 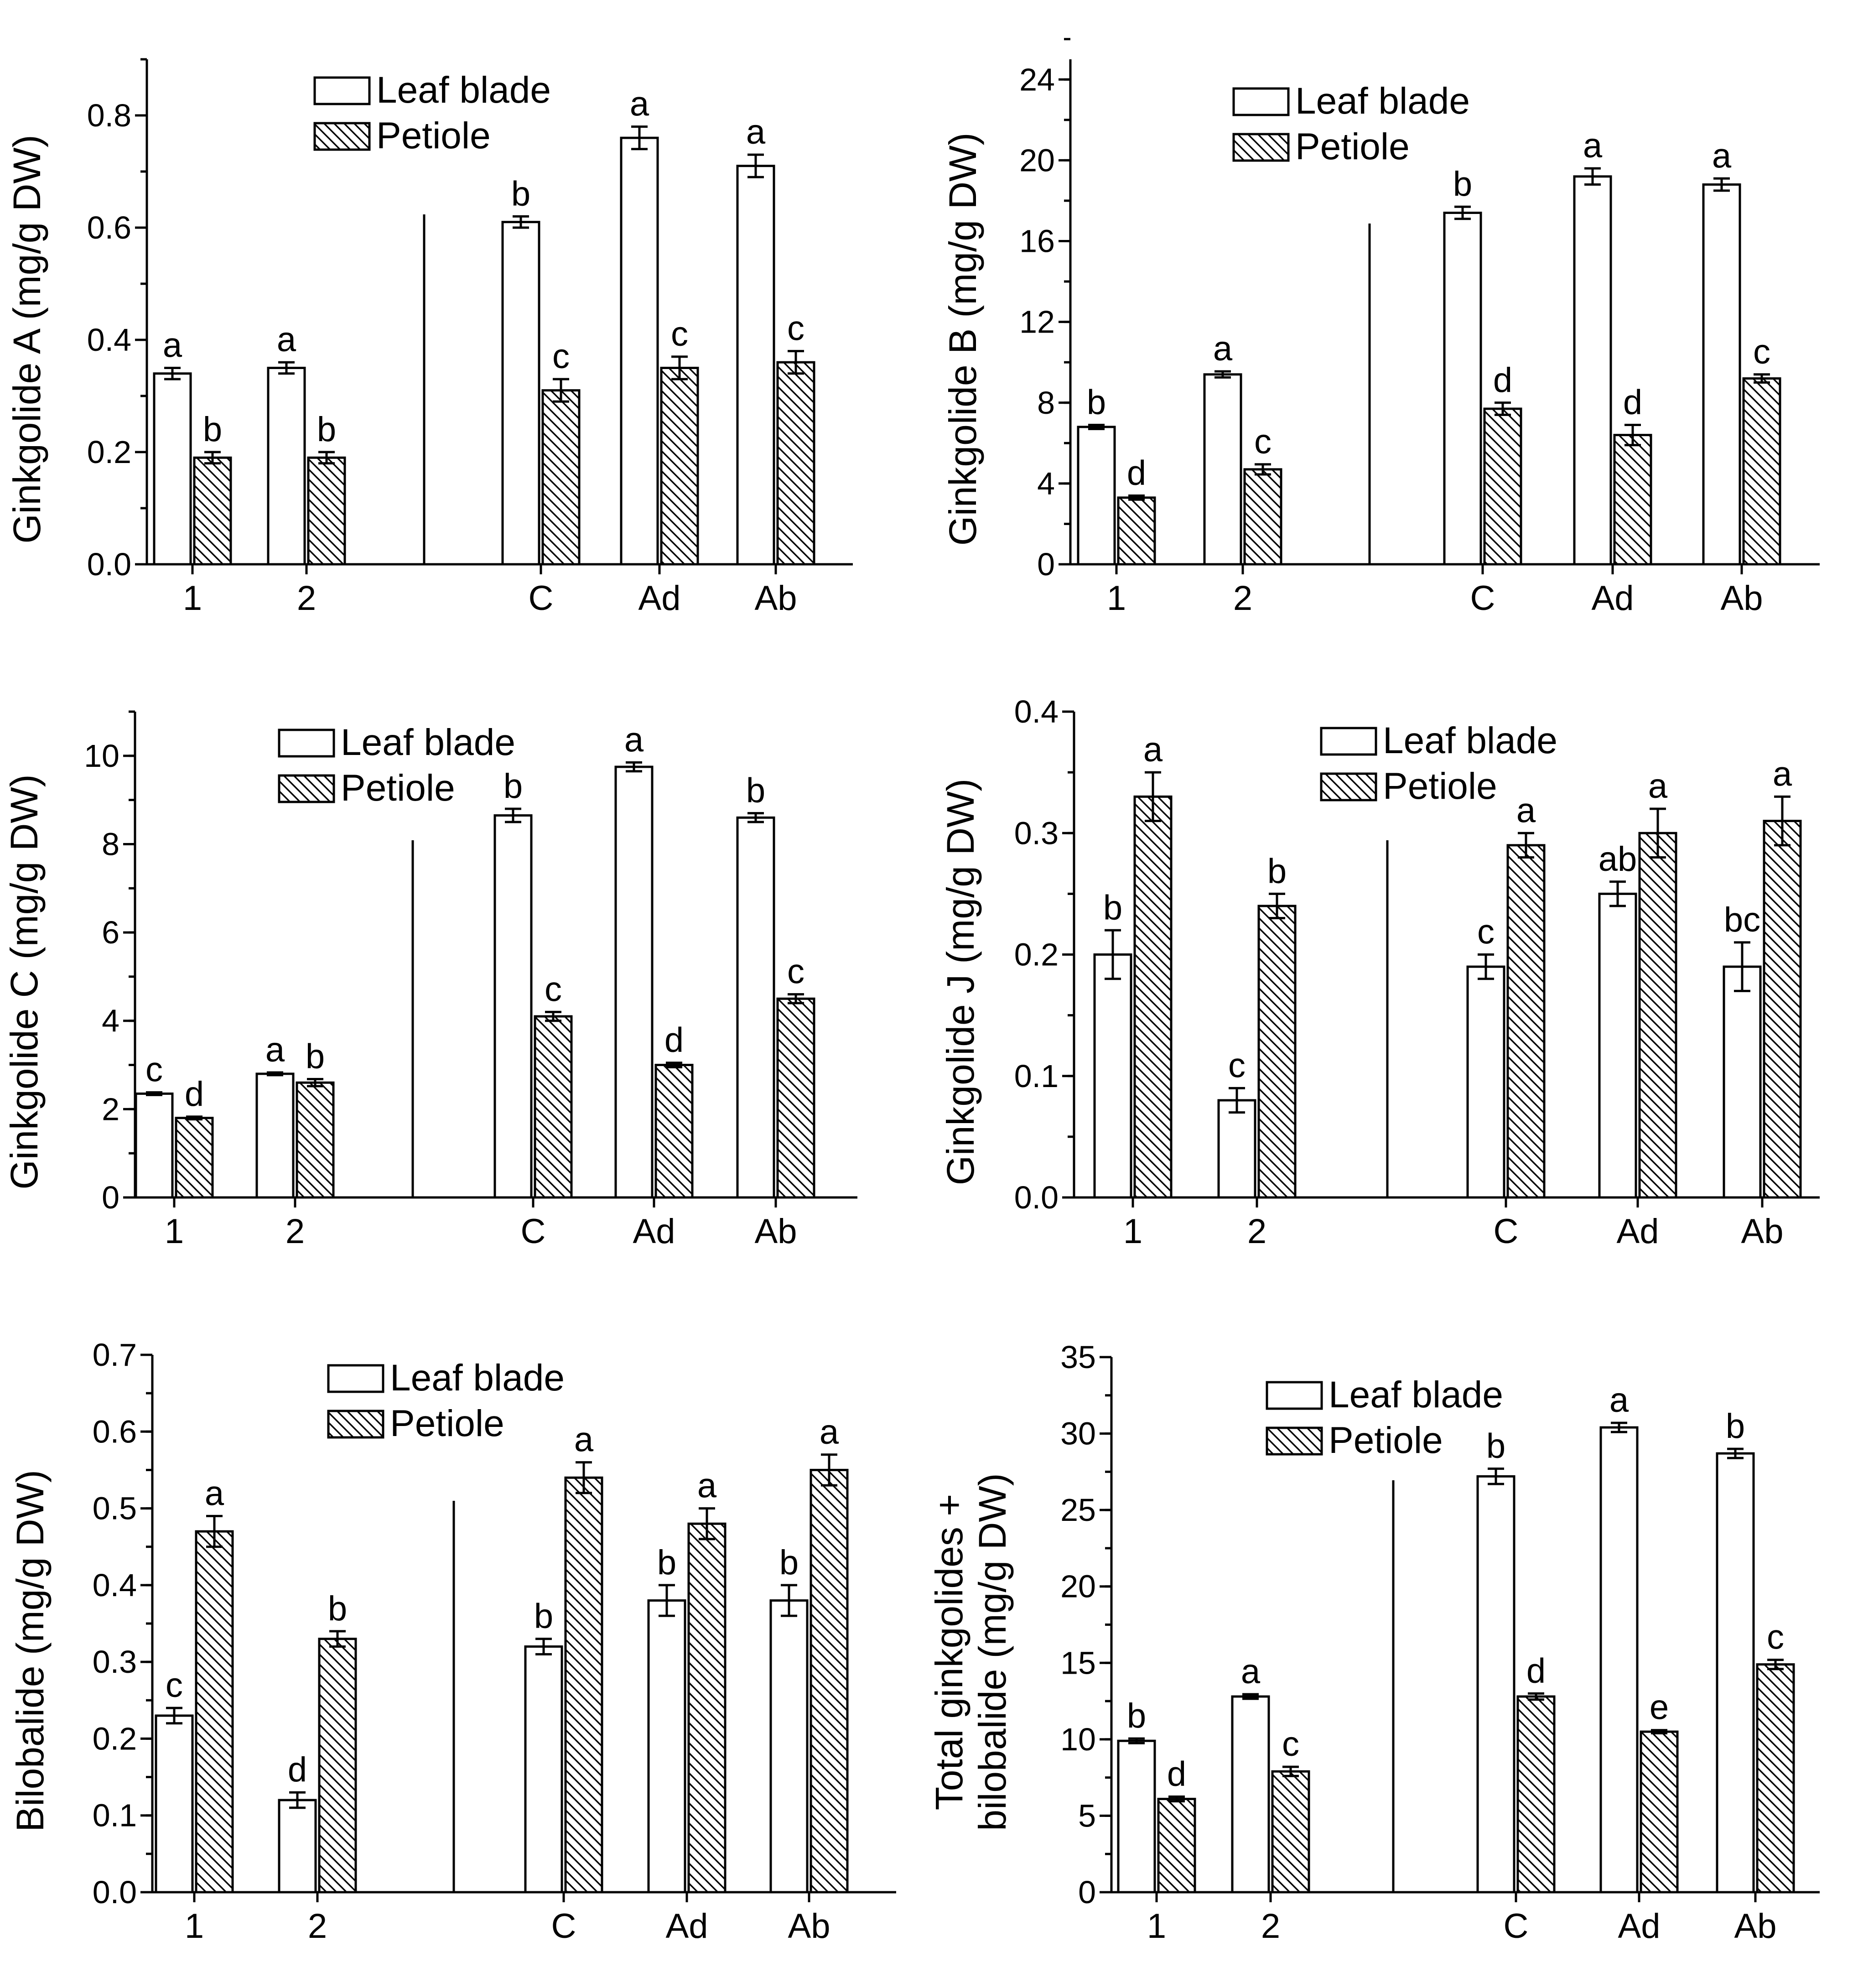 I want to click on y-tick-label: 24, so click(x=1037, y=79).